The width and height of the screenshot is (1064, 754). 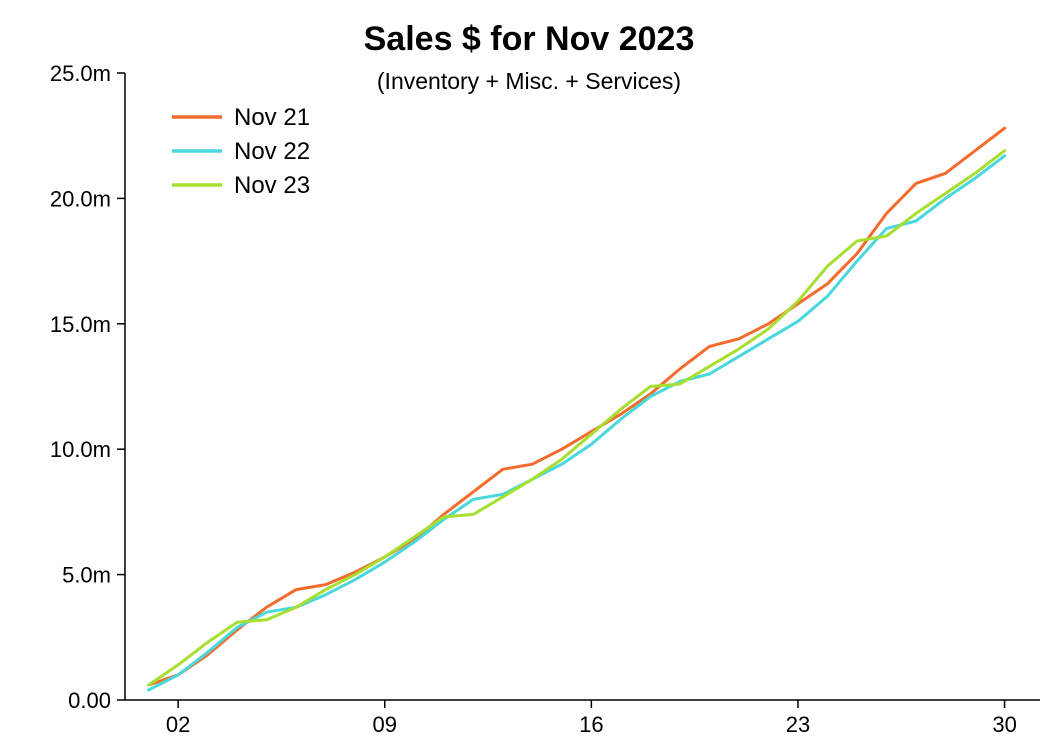 What do you see at coordinates (80, 198) in the screenshot?
I see `y-tick-label: 20.0m` at bounding box center [80, 198].